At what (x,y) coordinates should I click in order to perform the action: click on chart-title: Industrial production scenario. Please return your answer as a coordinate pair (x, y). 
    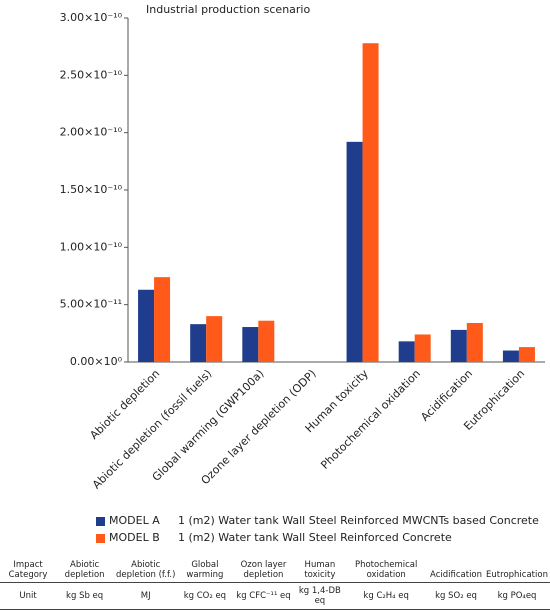
    Looking at the image, I should click on (228, 9).